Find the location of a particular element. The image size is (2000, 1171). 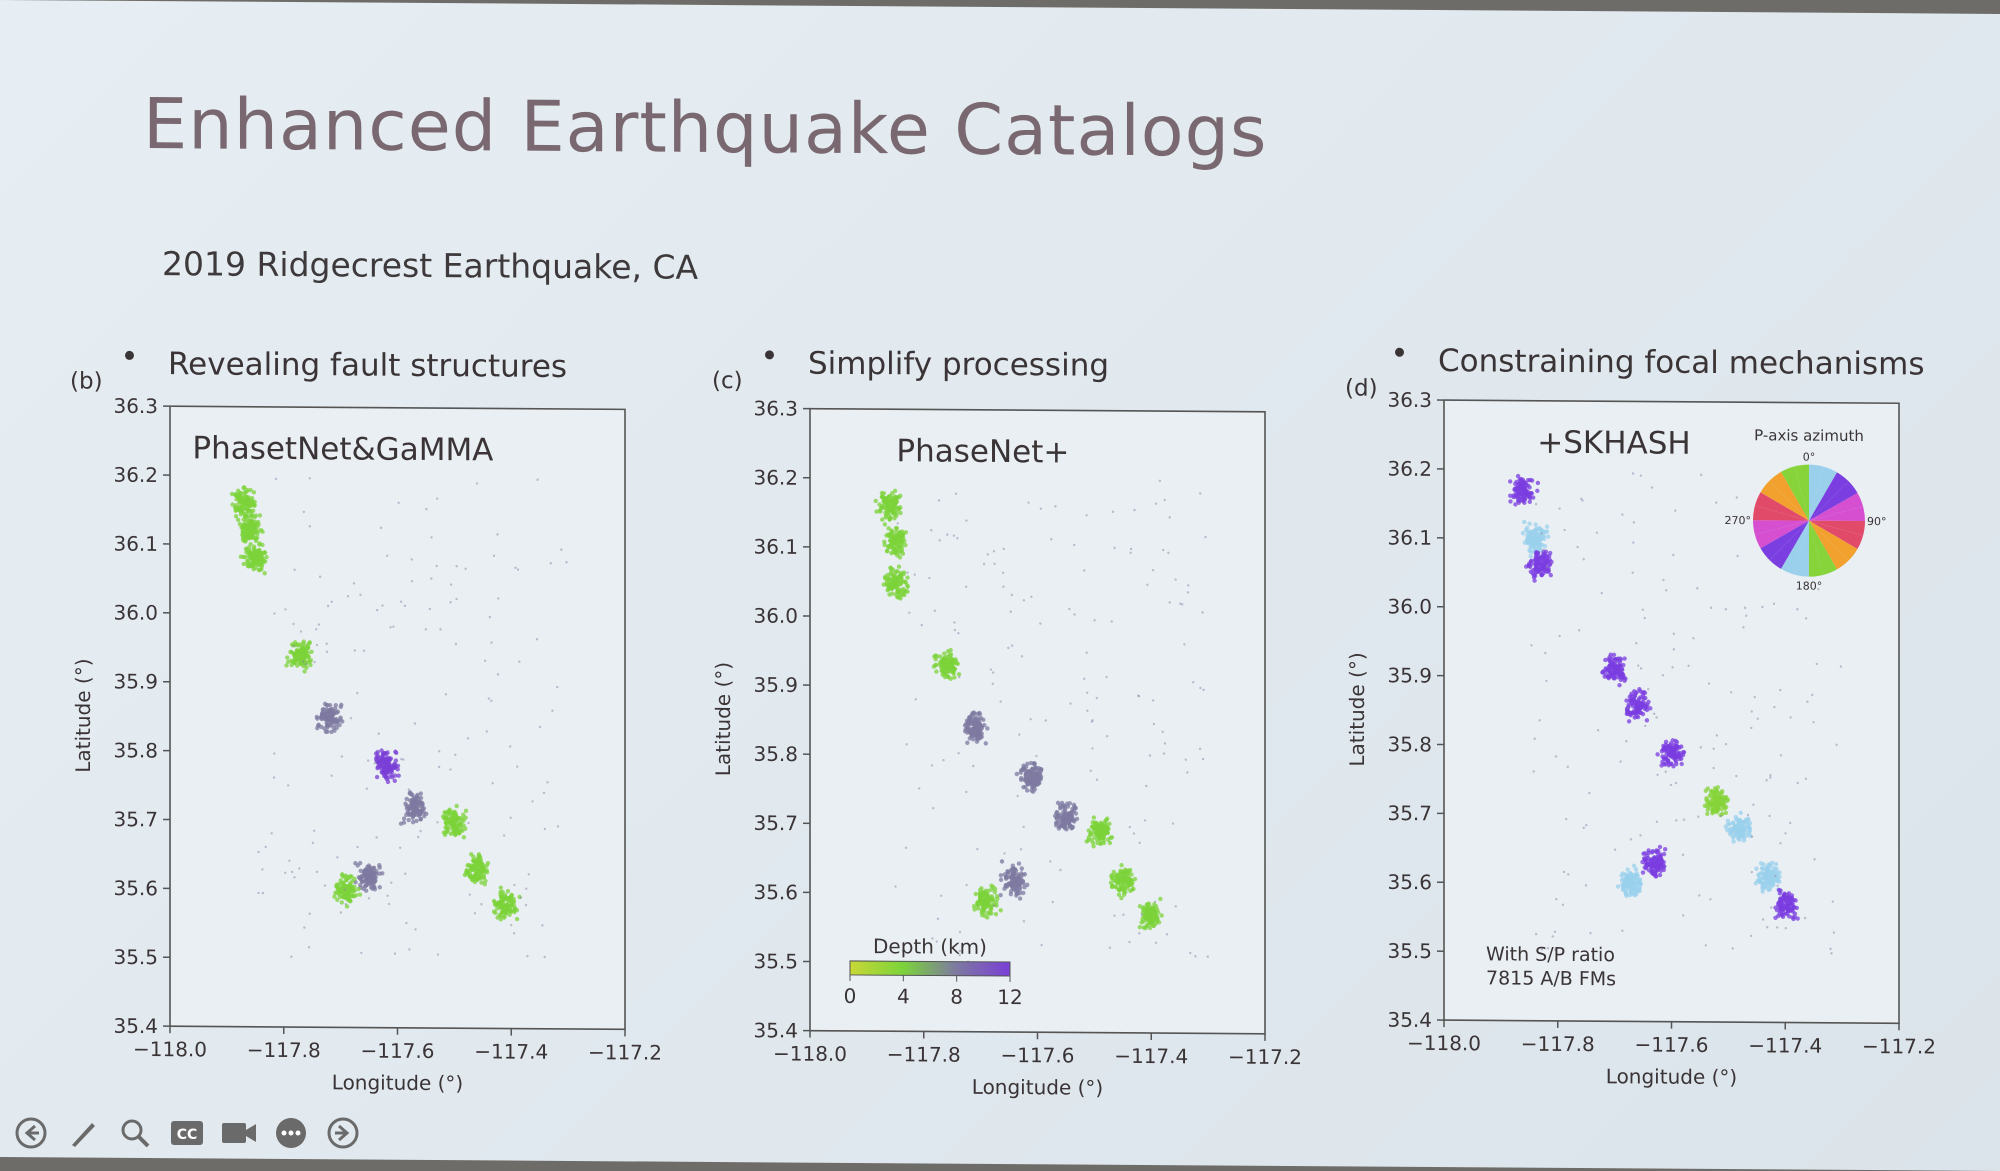

captions-button: CC is located at coordinates (187, 1133).